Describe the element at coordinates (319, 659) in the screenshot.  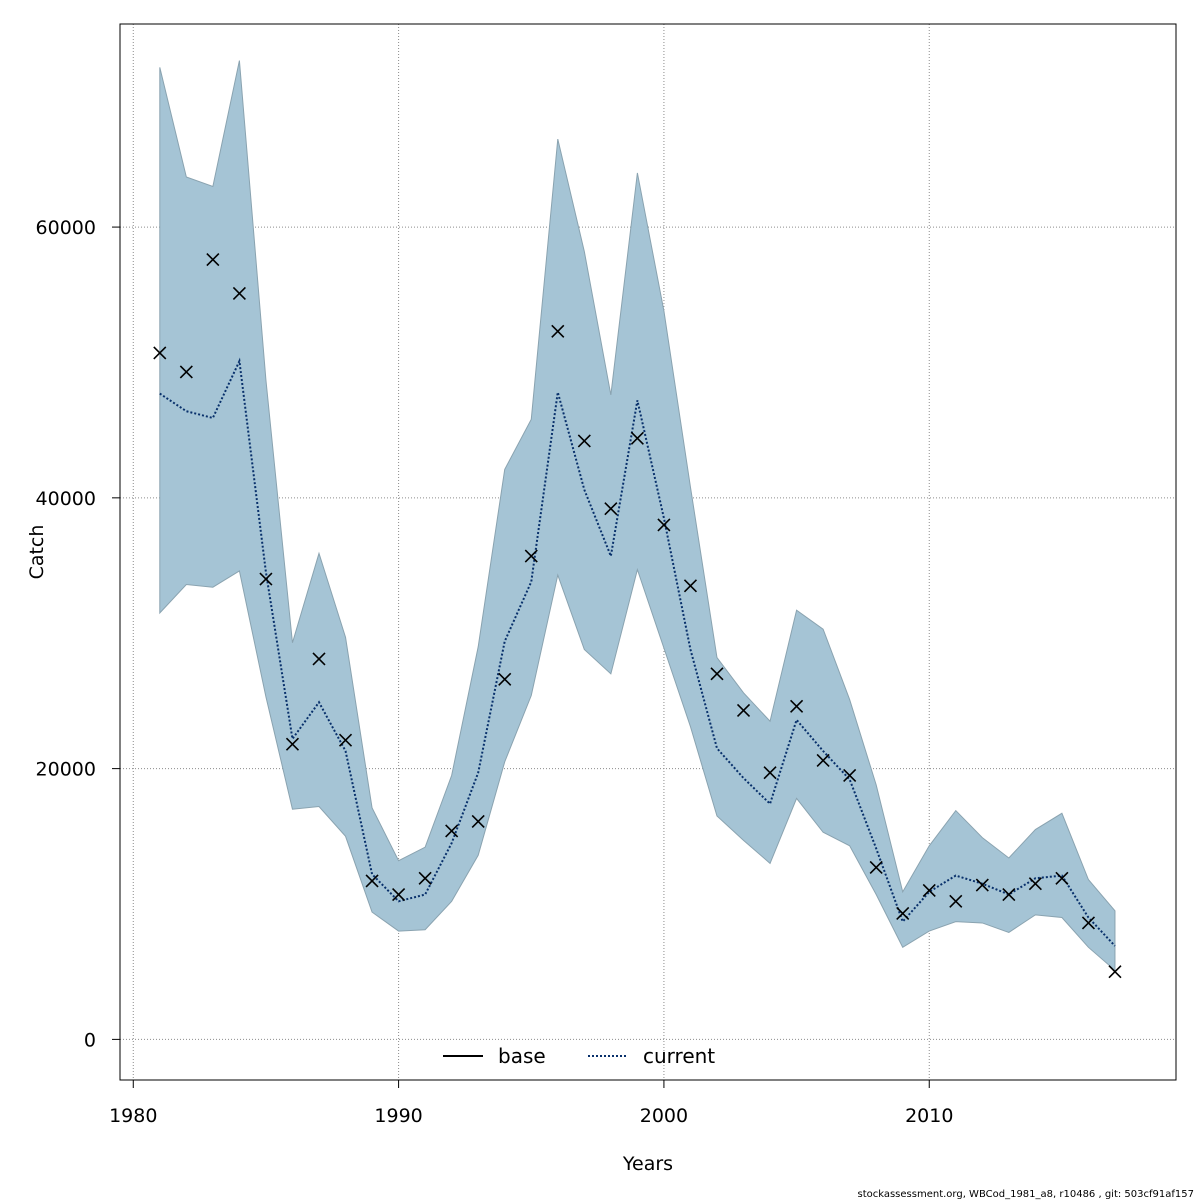
I see `observed-point-1987` at that location.